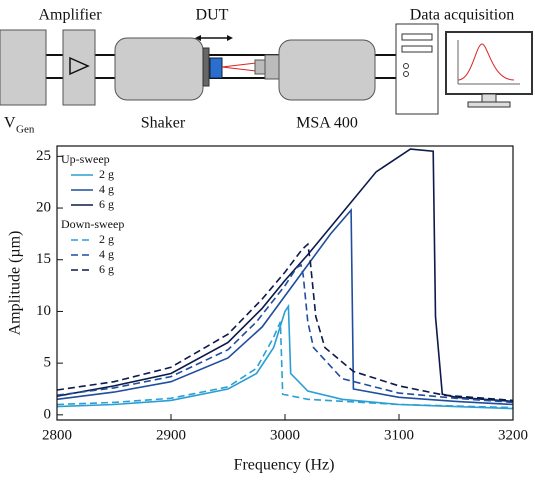  I want to click on label: Amplifier, so click(70, 15).